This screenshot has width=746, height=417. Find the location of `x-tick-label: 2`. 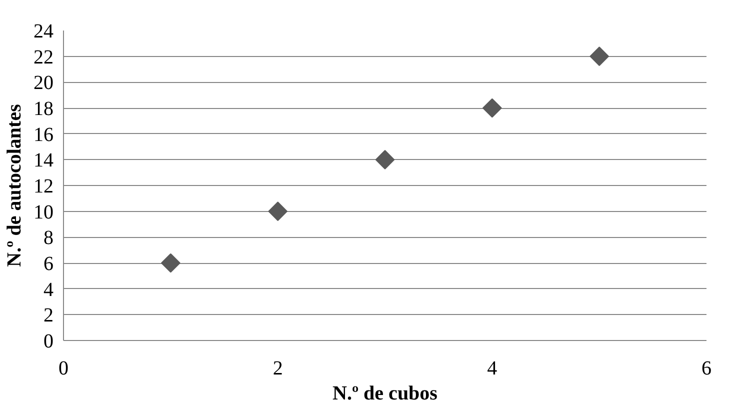

x-tick-label: 2 is located at coordinates (277, 369).